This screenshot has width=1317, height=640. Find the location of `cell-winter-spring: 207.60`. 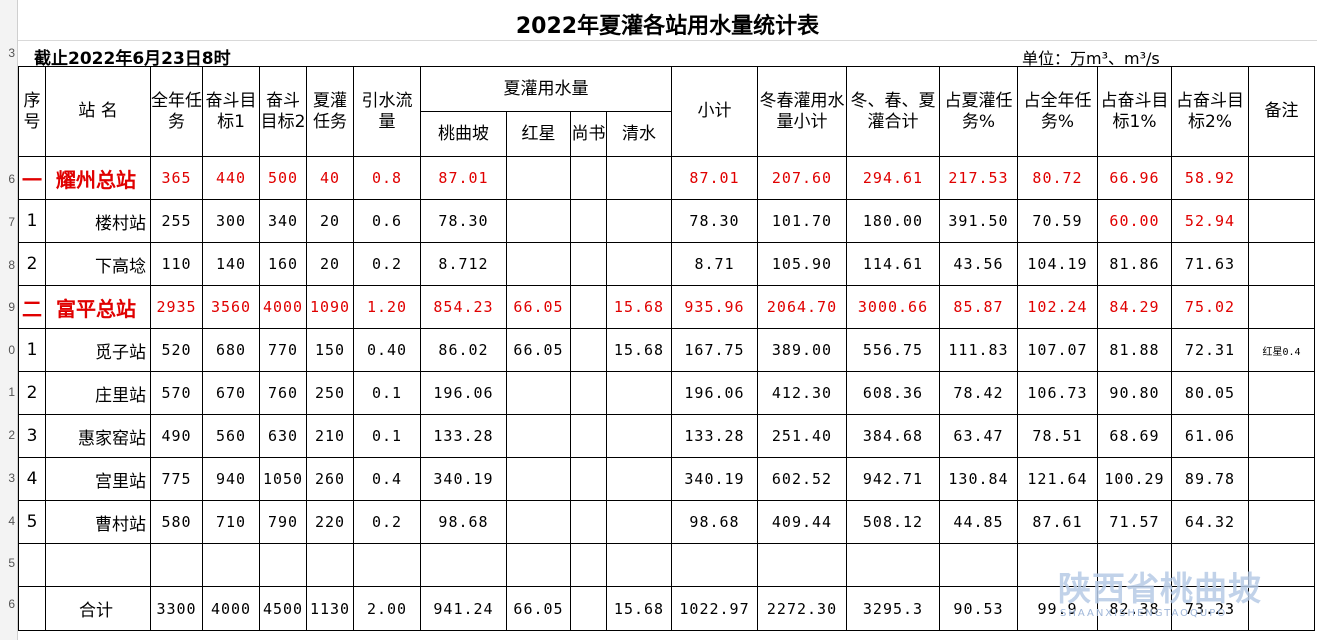

cell-winter-spring: 207.60 is located at coordinates (802, 178).